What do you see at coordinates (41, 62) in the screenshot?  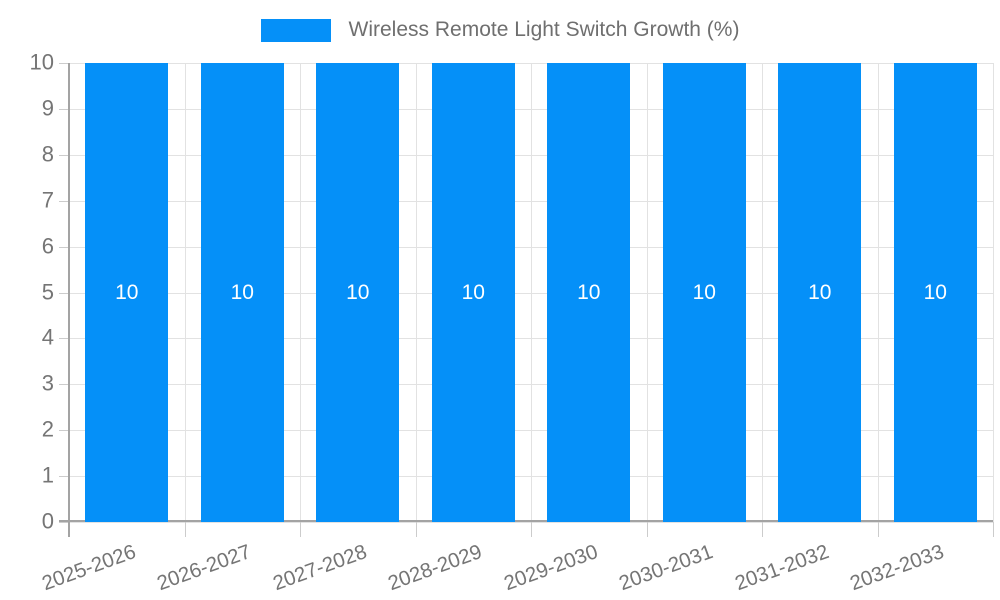 I see `y-axis-tick-label: 10` at bounding box center [41, 62].